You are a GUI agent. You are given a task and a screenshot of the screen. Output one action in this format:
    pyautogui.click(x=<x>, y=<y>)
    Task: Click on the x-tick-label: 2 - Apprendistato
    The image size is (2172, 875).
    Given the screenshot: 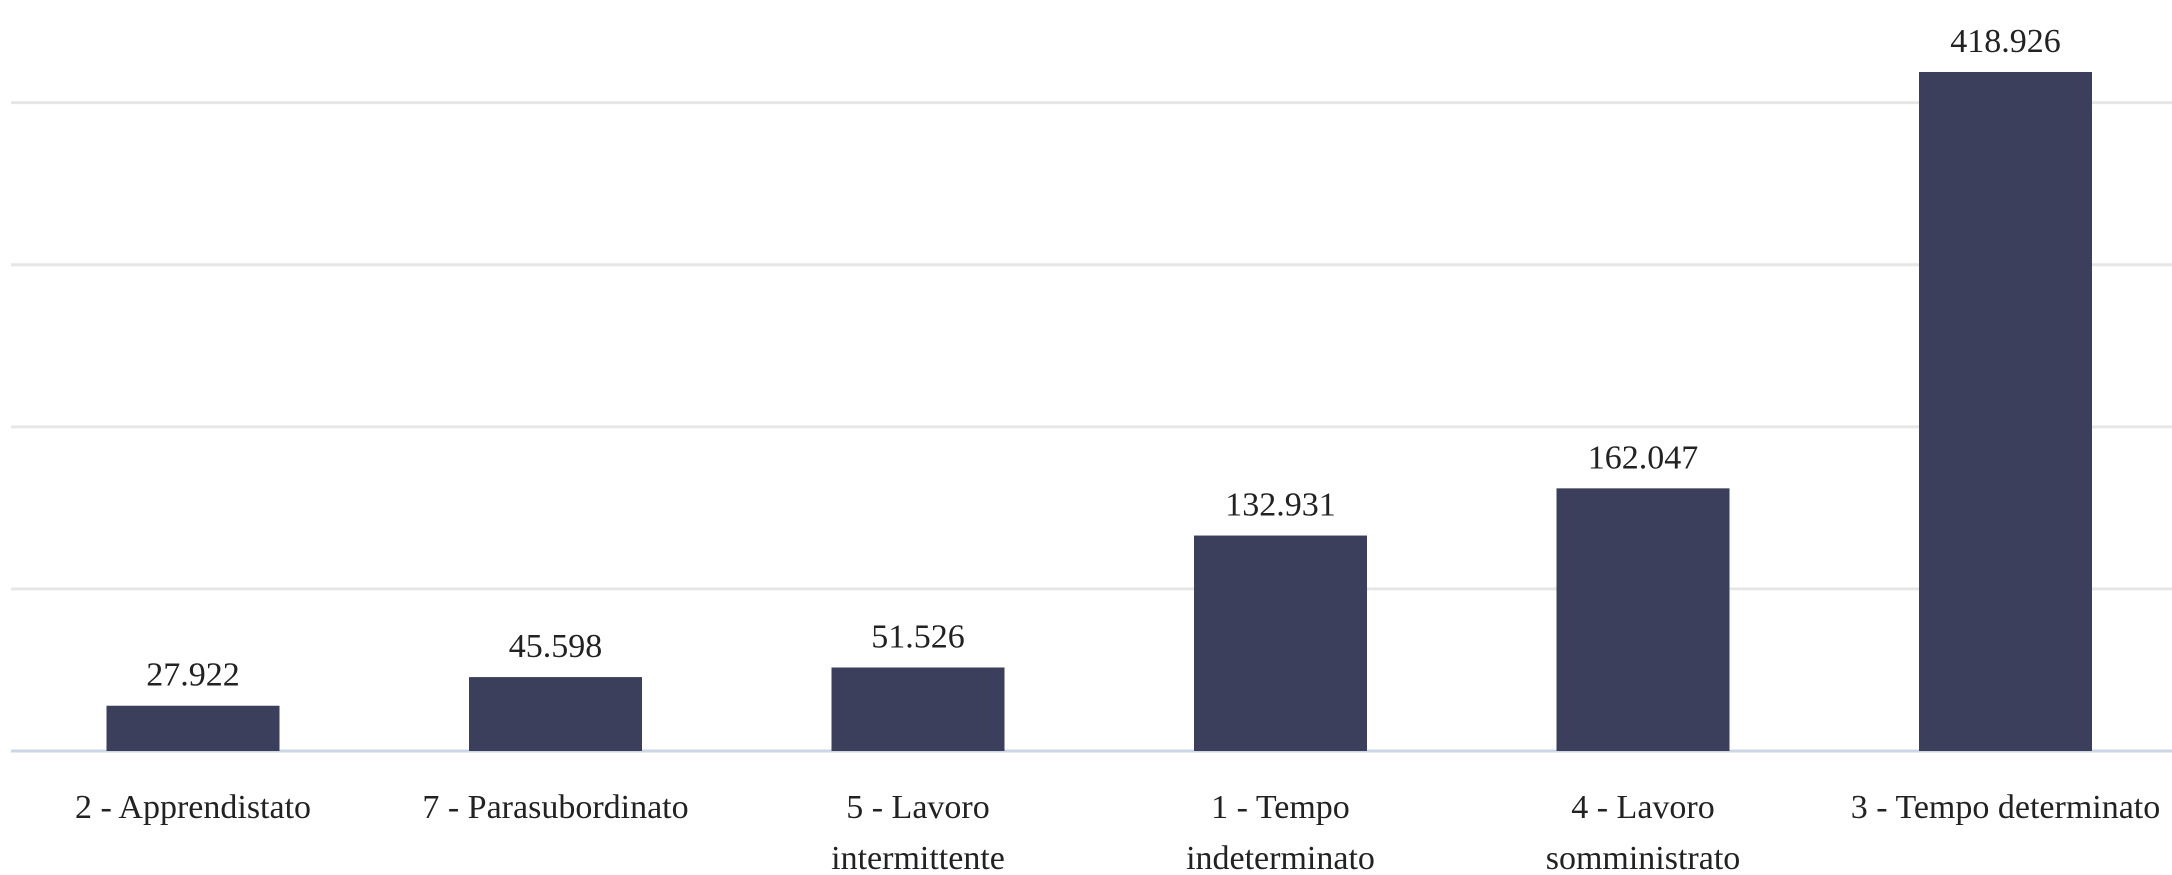 What is the action you would take?
    pyautogui.click(x=193, y=807)
    